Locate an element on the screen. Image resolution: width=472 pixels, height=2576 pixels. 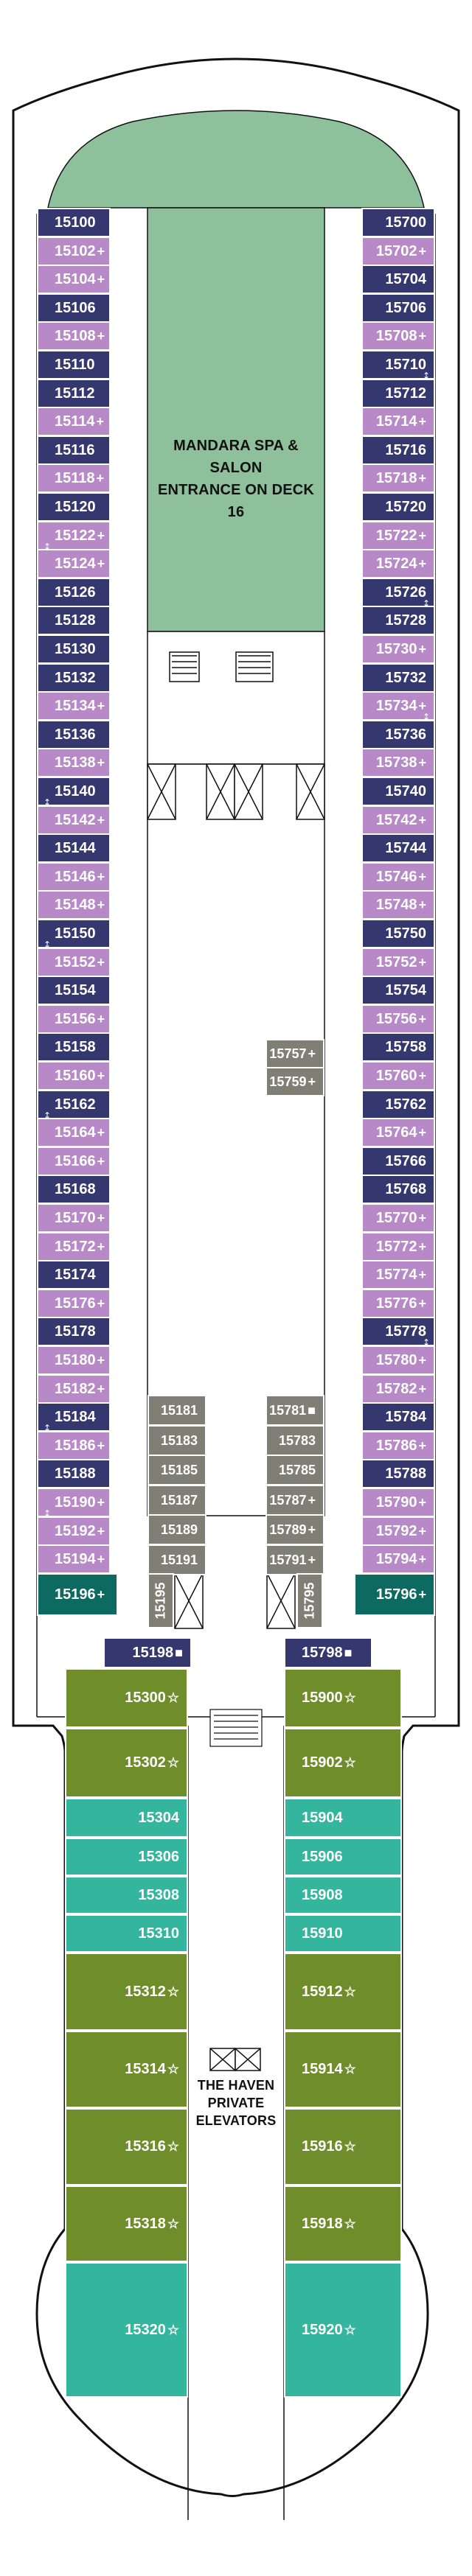
cabin-15316: 15316 ☆ is located at coordinates (127, 2146).